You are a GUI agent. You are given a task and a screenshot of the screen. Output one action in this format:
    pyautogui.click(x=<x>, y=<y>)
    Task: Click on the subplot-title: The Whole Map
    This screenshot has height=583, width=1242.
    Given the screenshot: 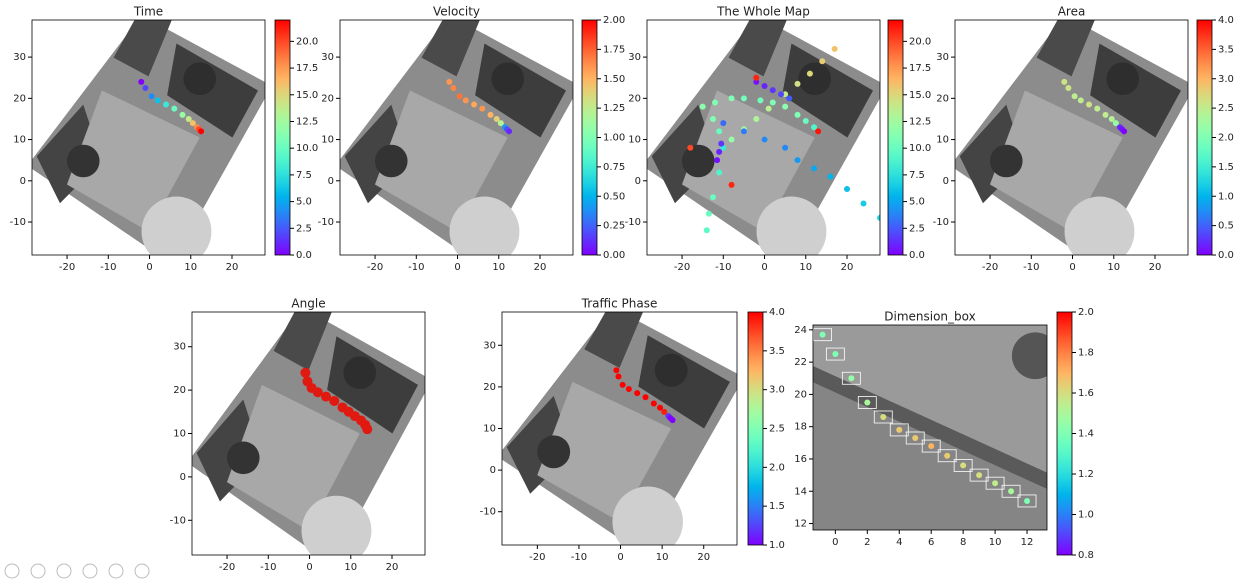 What is the action you would take?
    pyautogui.click(x=763, y=12)
    